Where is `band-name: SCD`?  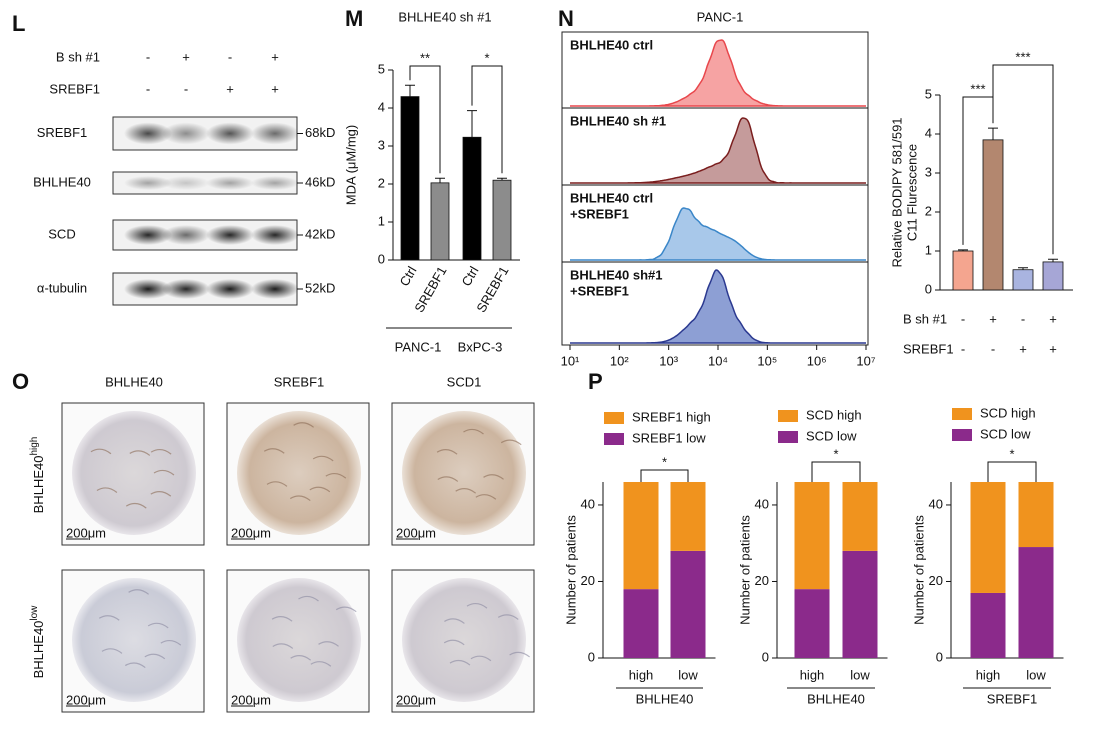
band-name: SCD is located at coordinates (61, 233).